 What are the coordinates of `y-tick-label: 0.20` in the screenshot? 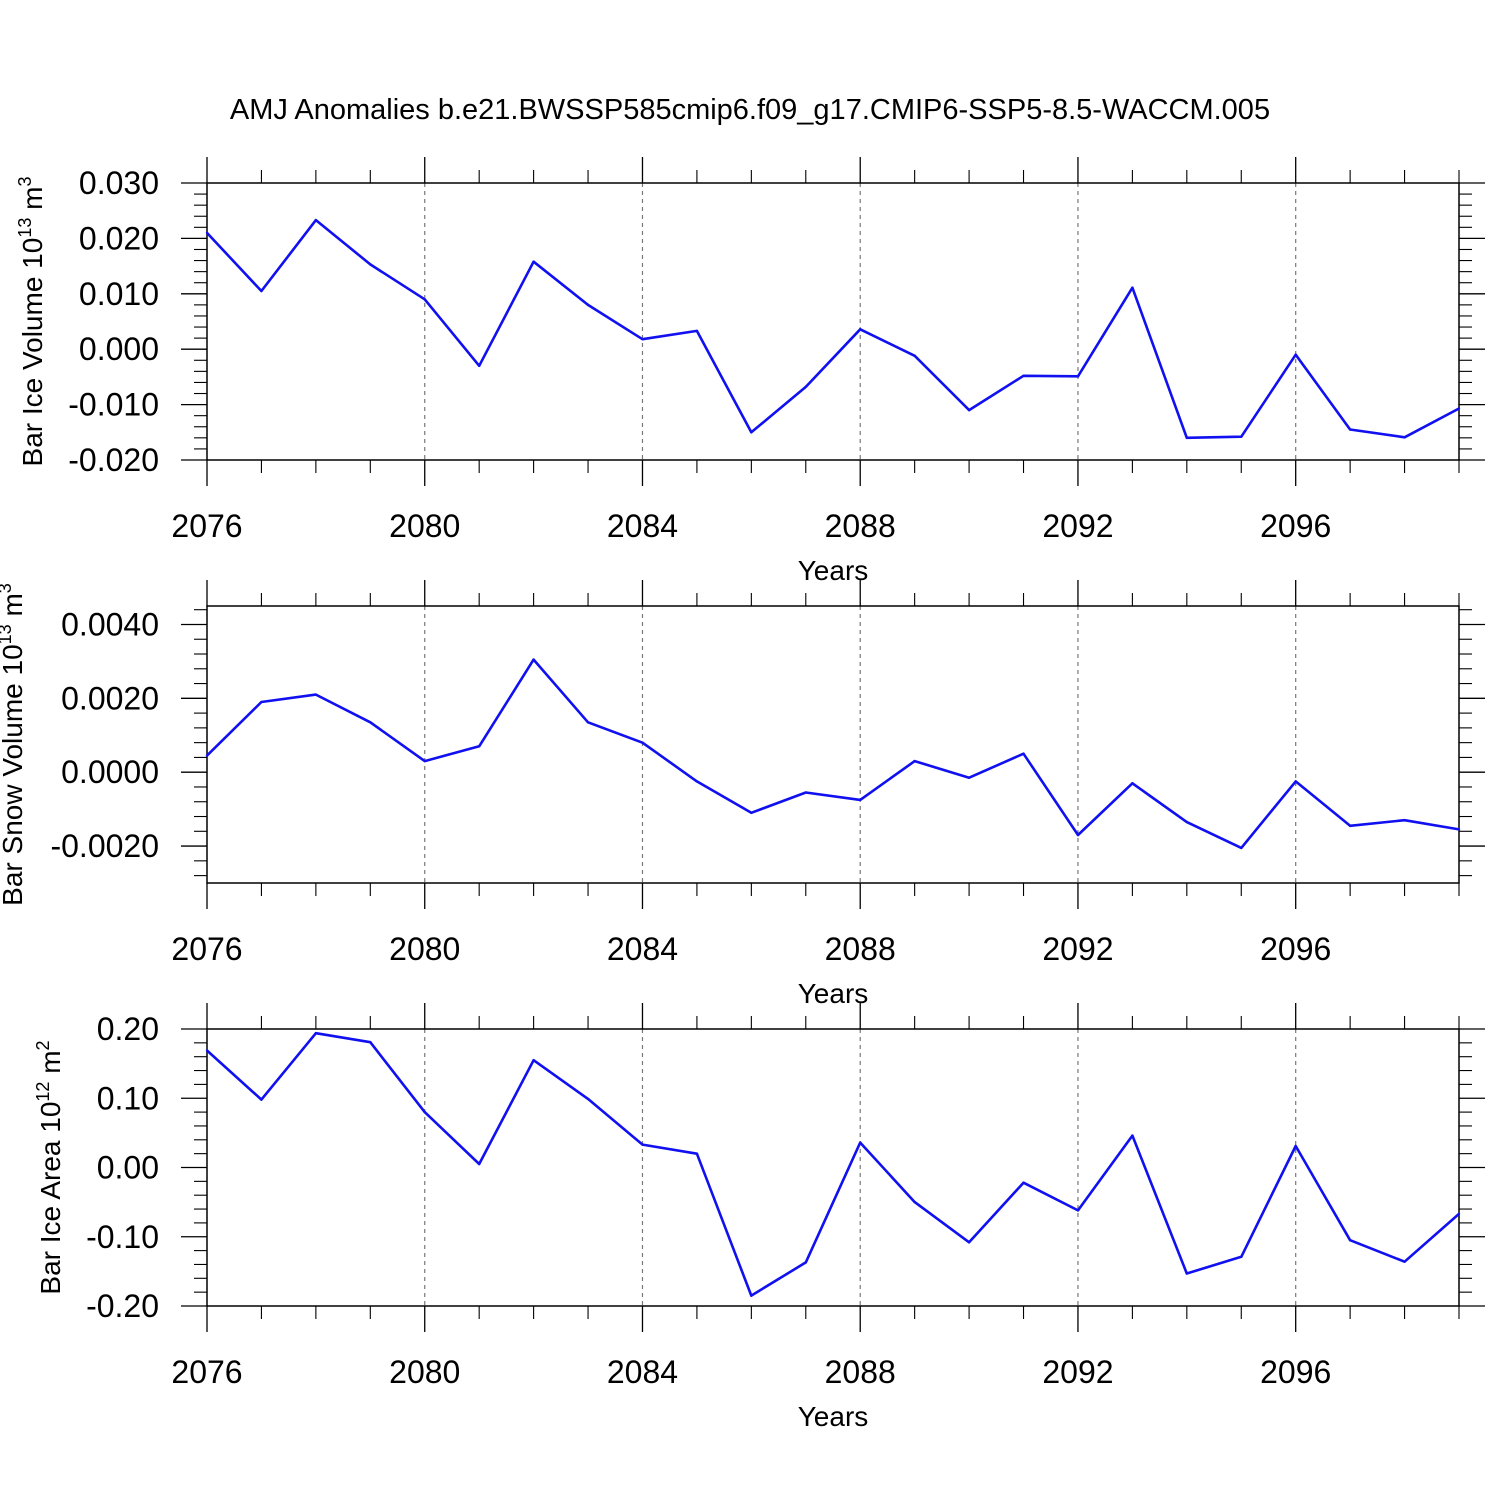 It's located at (128, 1029).